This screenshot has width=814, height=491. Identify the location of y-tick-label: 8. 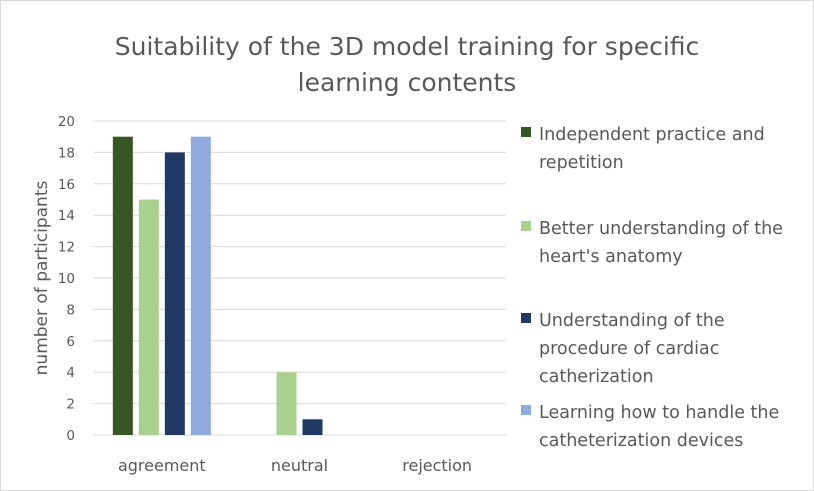
(70, 310).